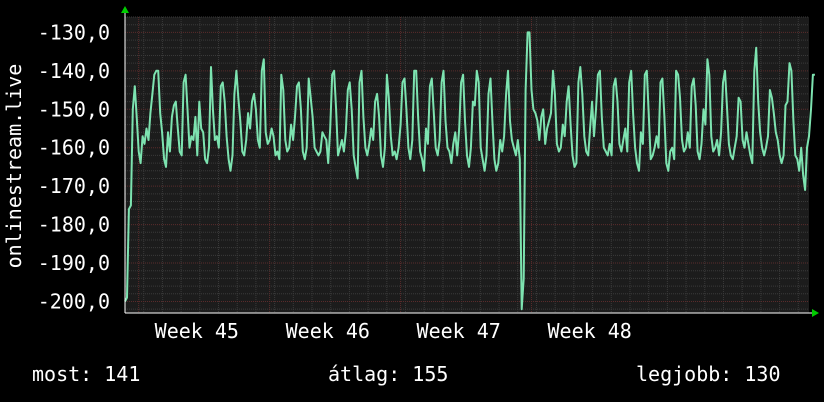  I want to click on y-axis-arrow-icon, so click(125, 9).